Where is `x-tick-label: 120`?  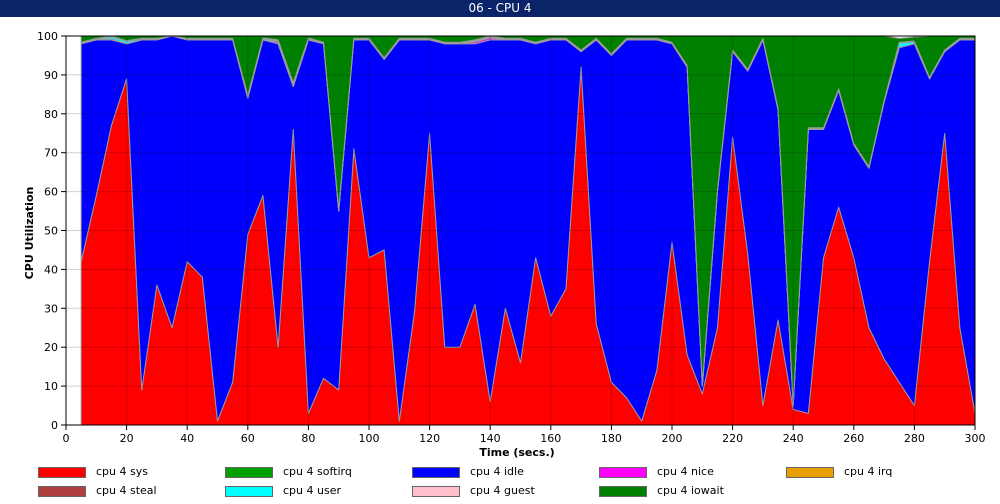 x-tick-label: 120 is located at coordinates (429, 438).